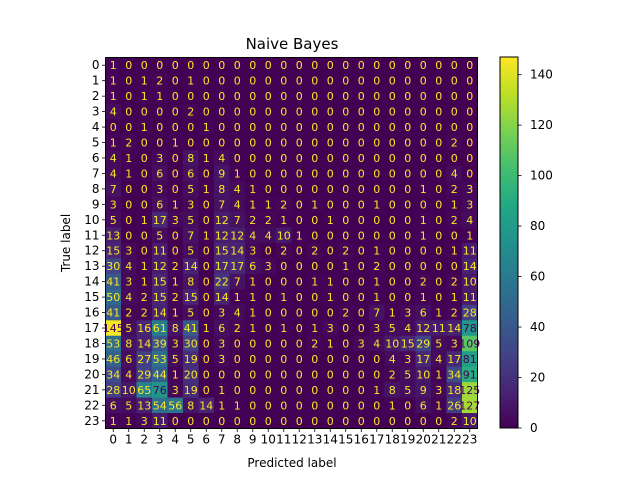  I want to click on cell-value-label: 4, so click(237, 204).